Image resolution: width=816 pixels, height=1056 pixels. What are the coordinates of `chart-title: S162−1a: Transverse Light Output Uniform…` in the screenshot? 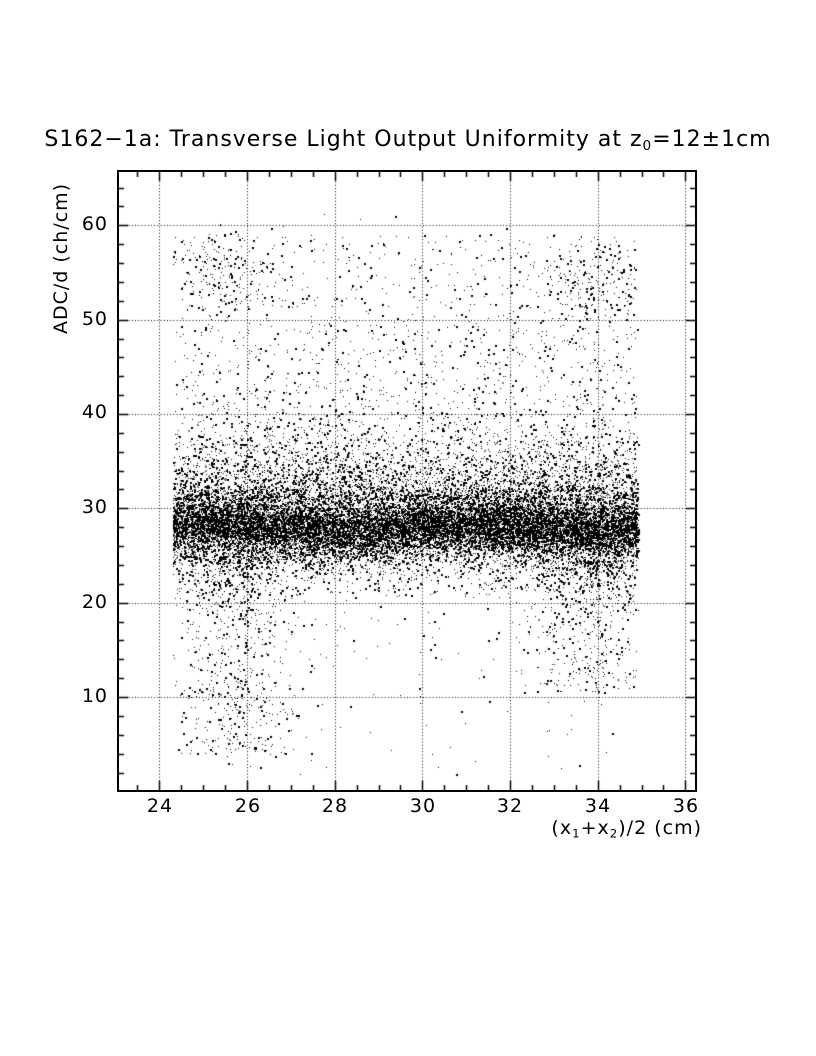 It's located at (408, 140).